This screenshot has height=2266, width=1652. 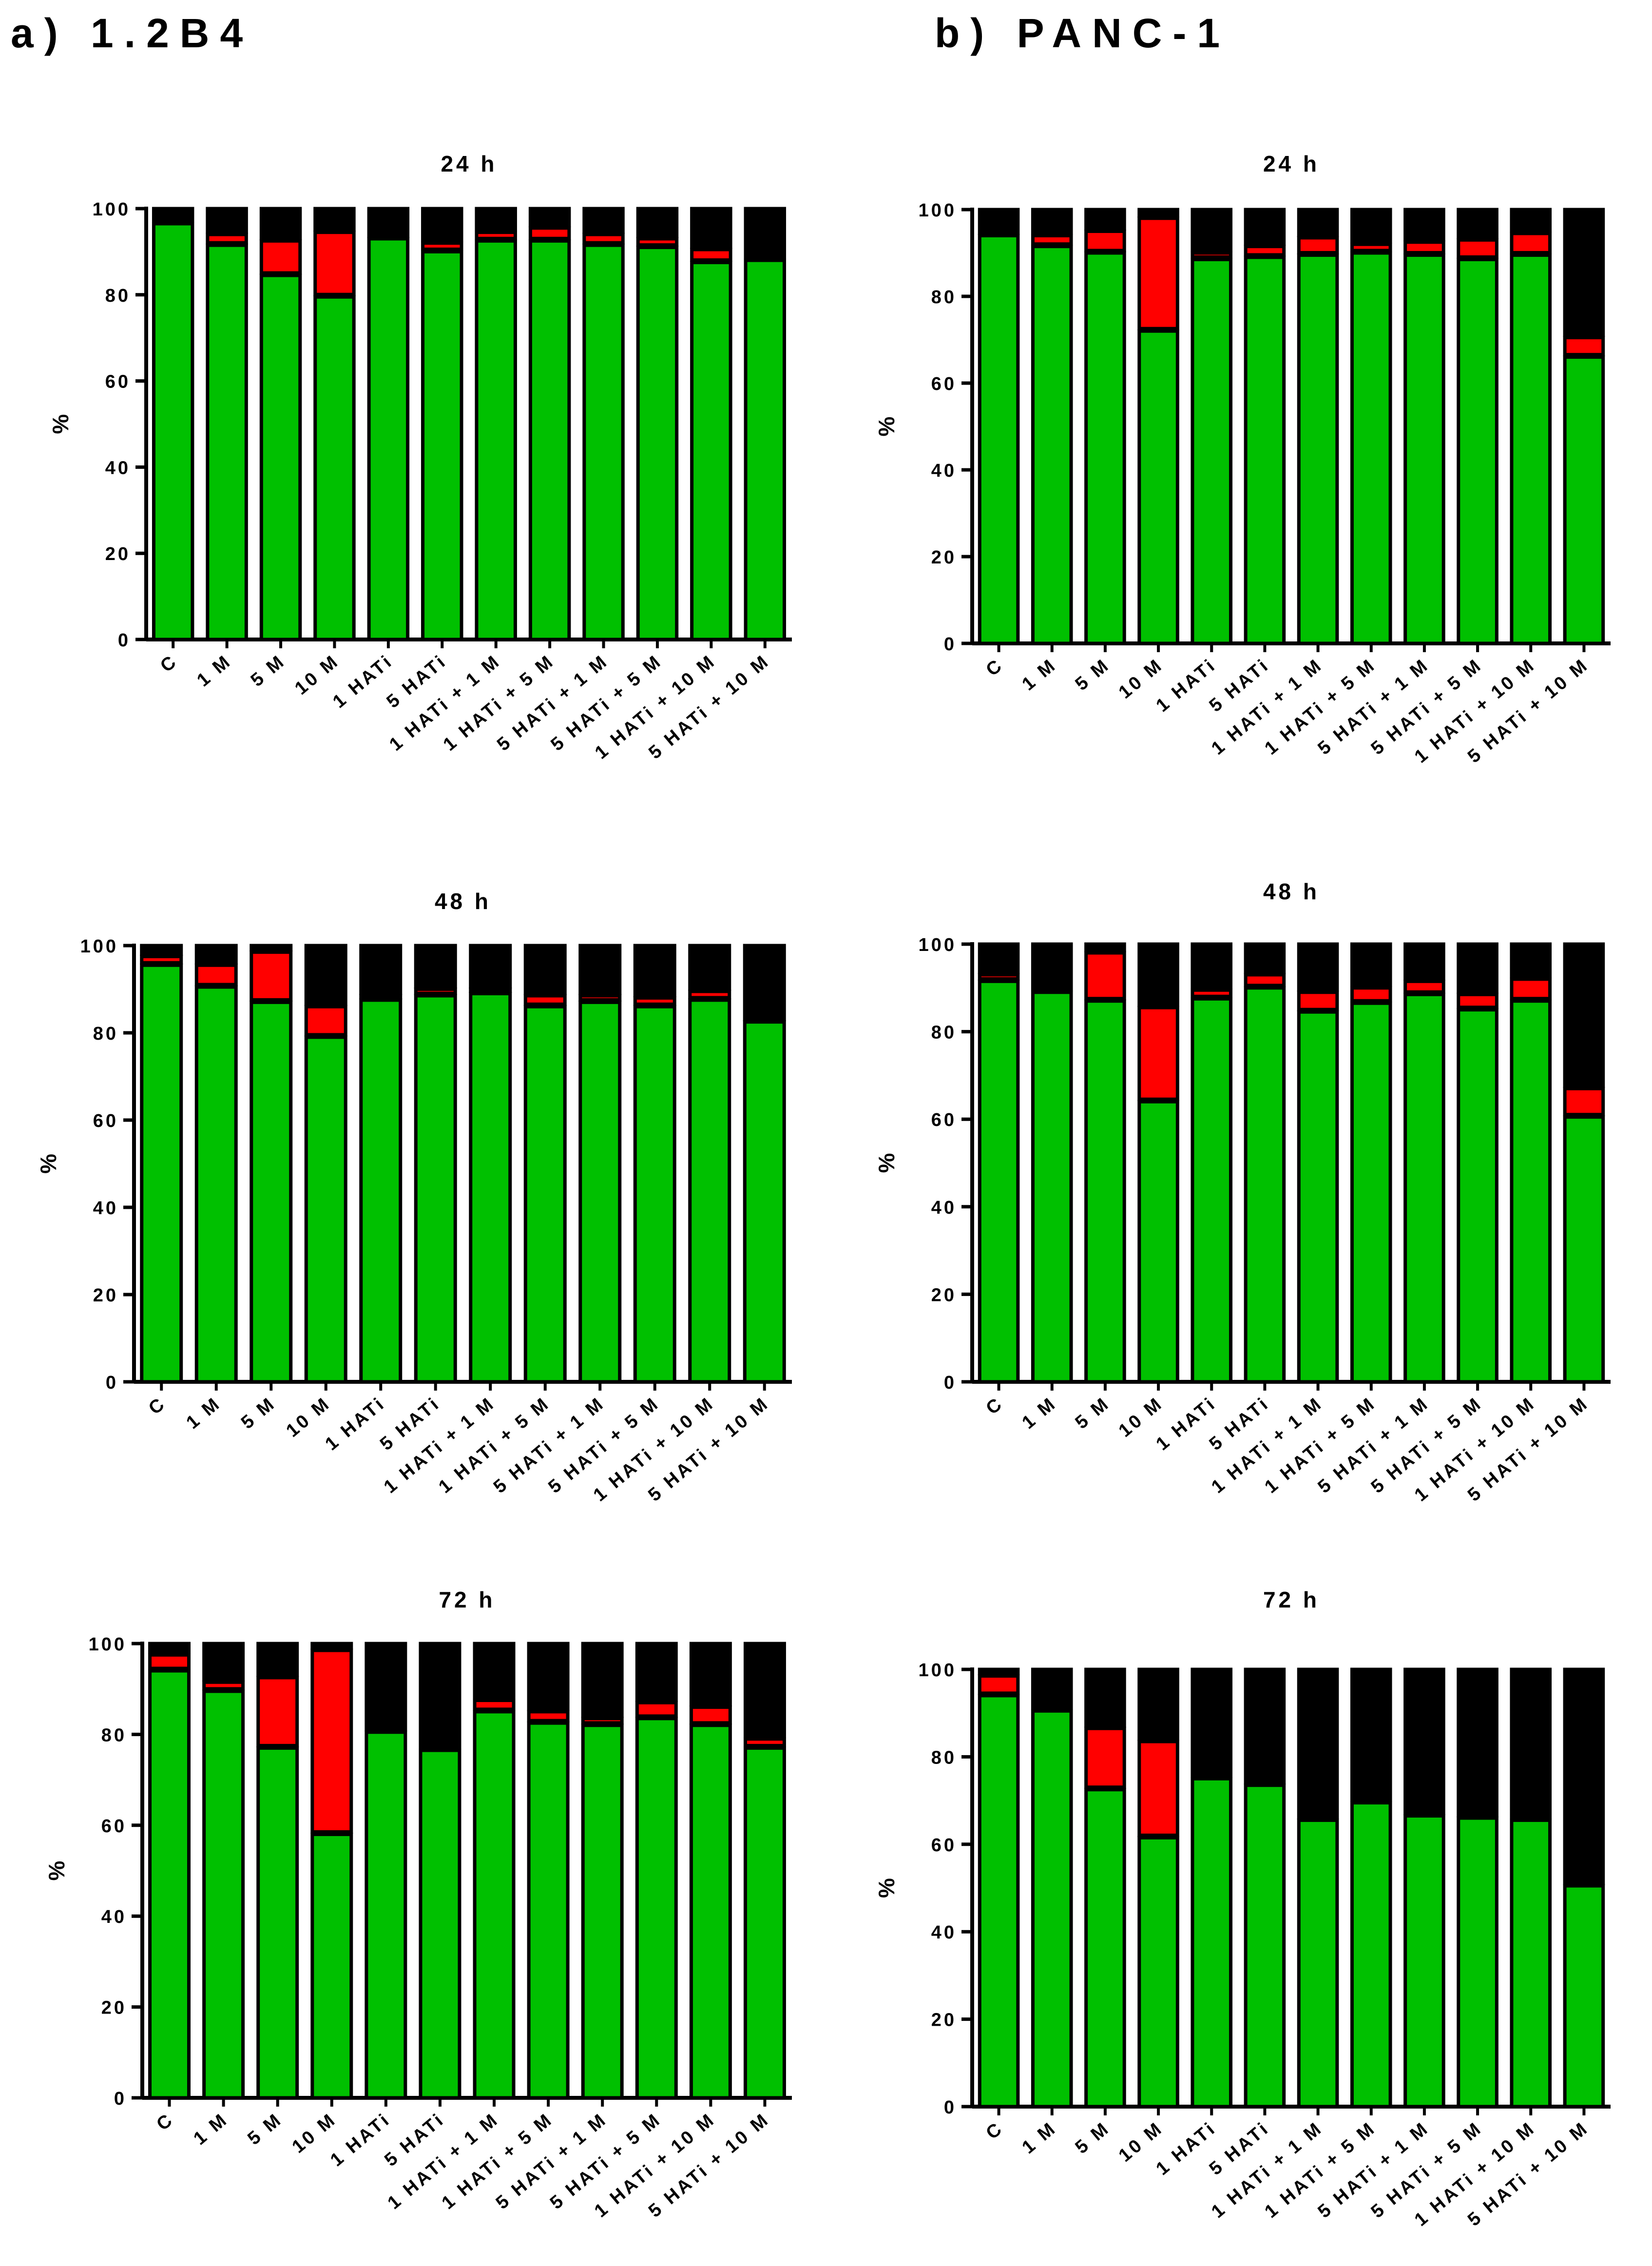 What do you see at coordinates (61, 424) in the screenshot?
I see `y-axis-label: %` at bounding box center [61, 424].